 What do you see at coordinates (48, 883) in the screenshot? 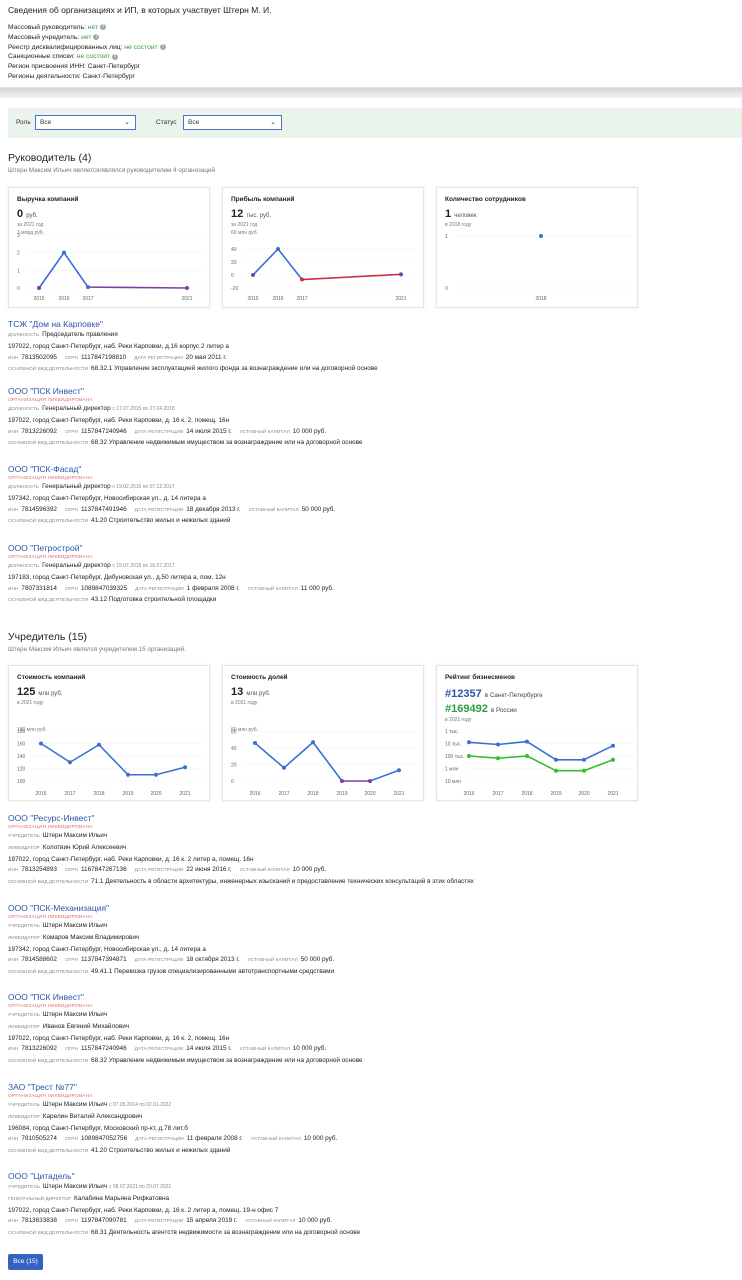
I see `field-label: основной вид деятельности` at bounding box center [48, 883].